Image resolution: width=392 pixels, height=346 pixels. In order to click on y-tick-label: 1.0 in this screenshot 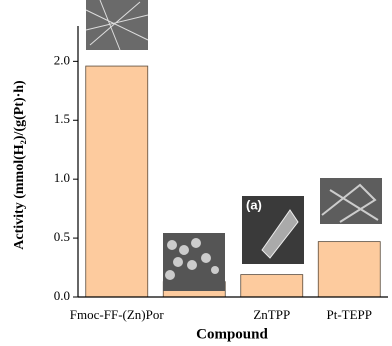, I will do `click(62, 177)`.